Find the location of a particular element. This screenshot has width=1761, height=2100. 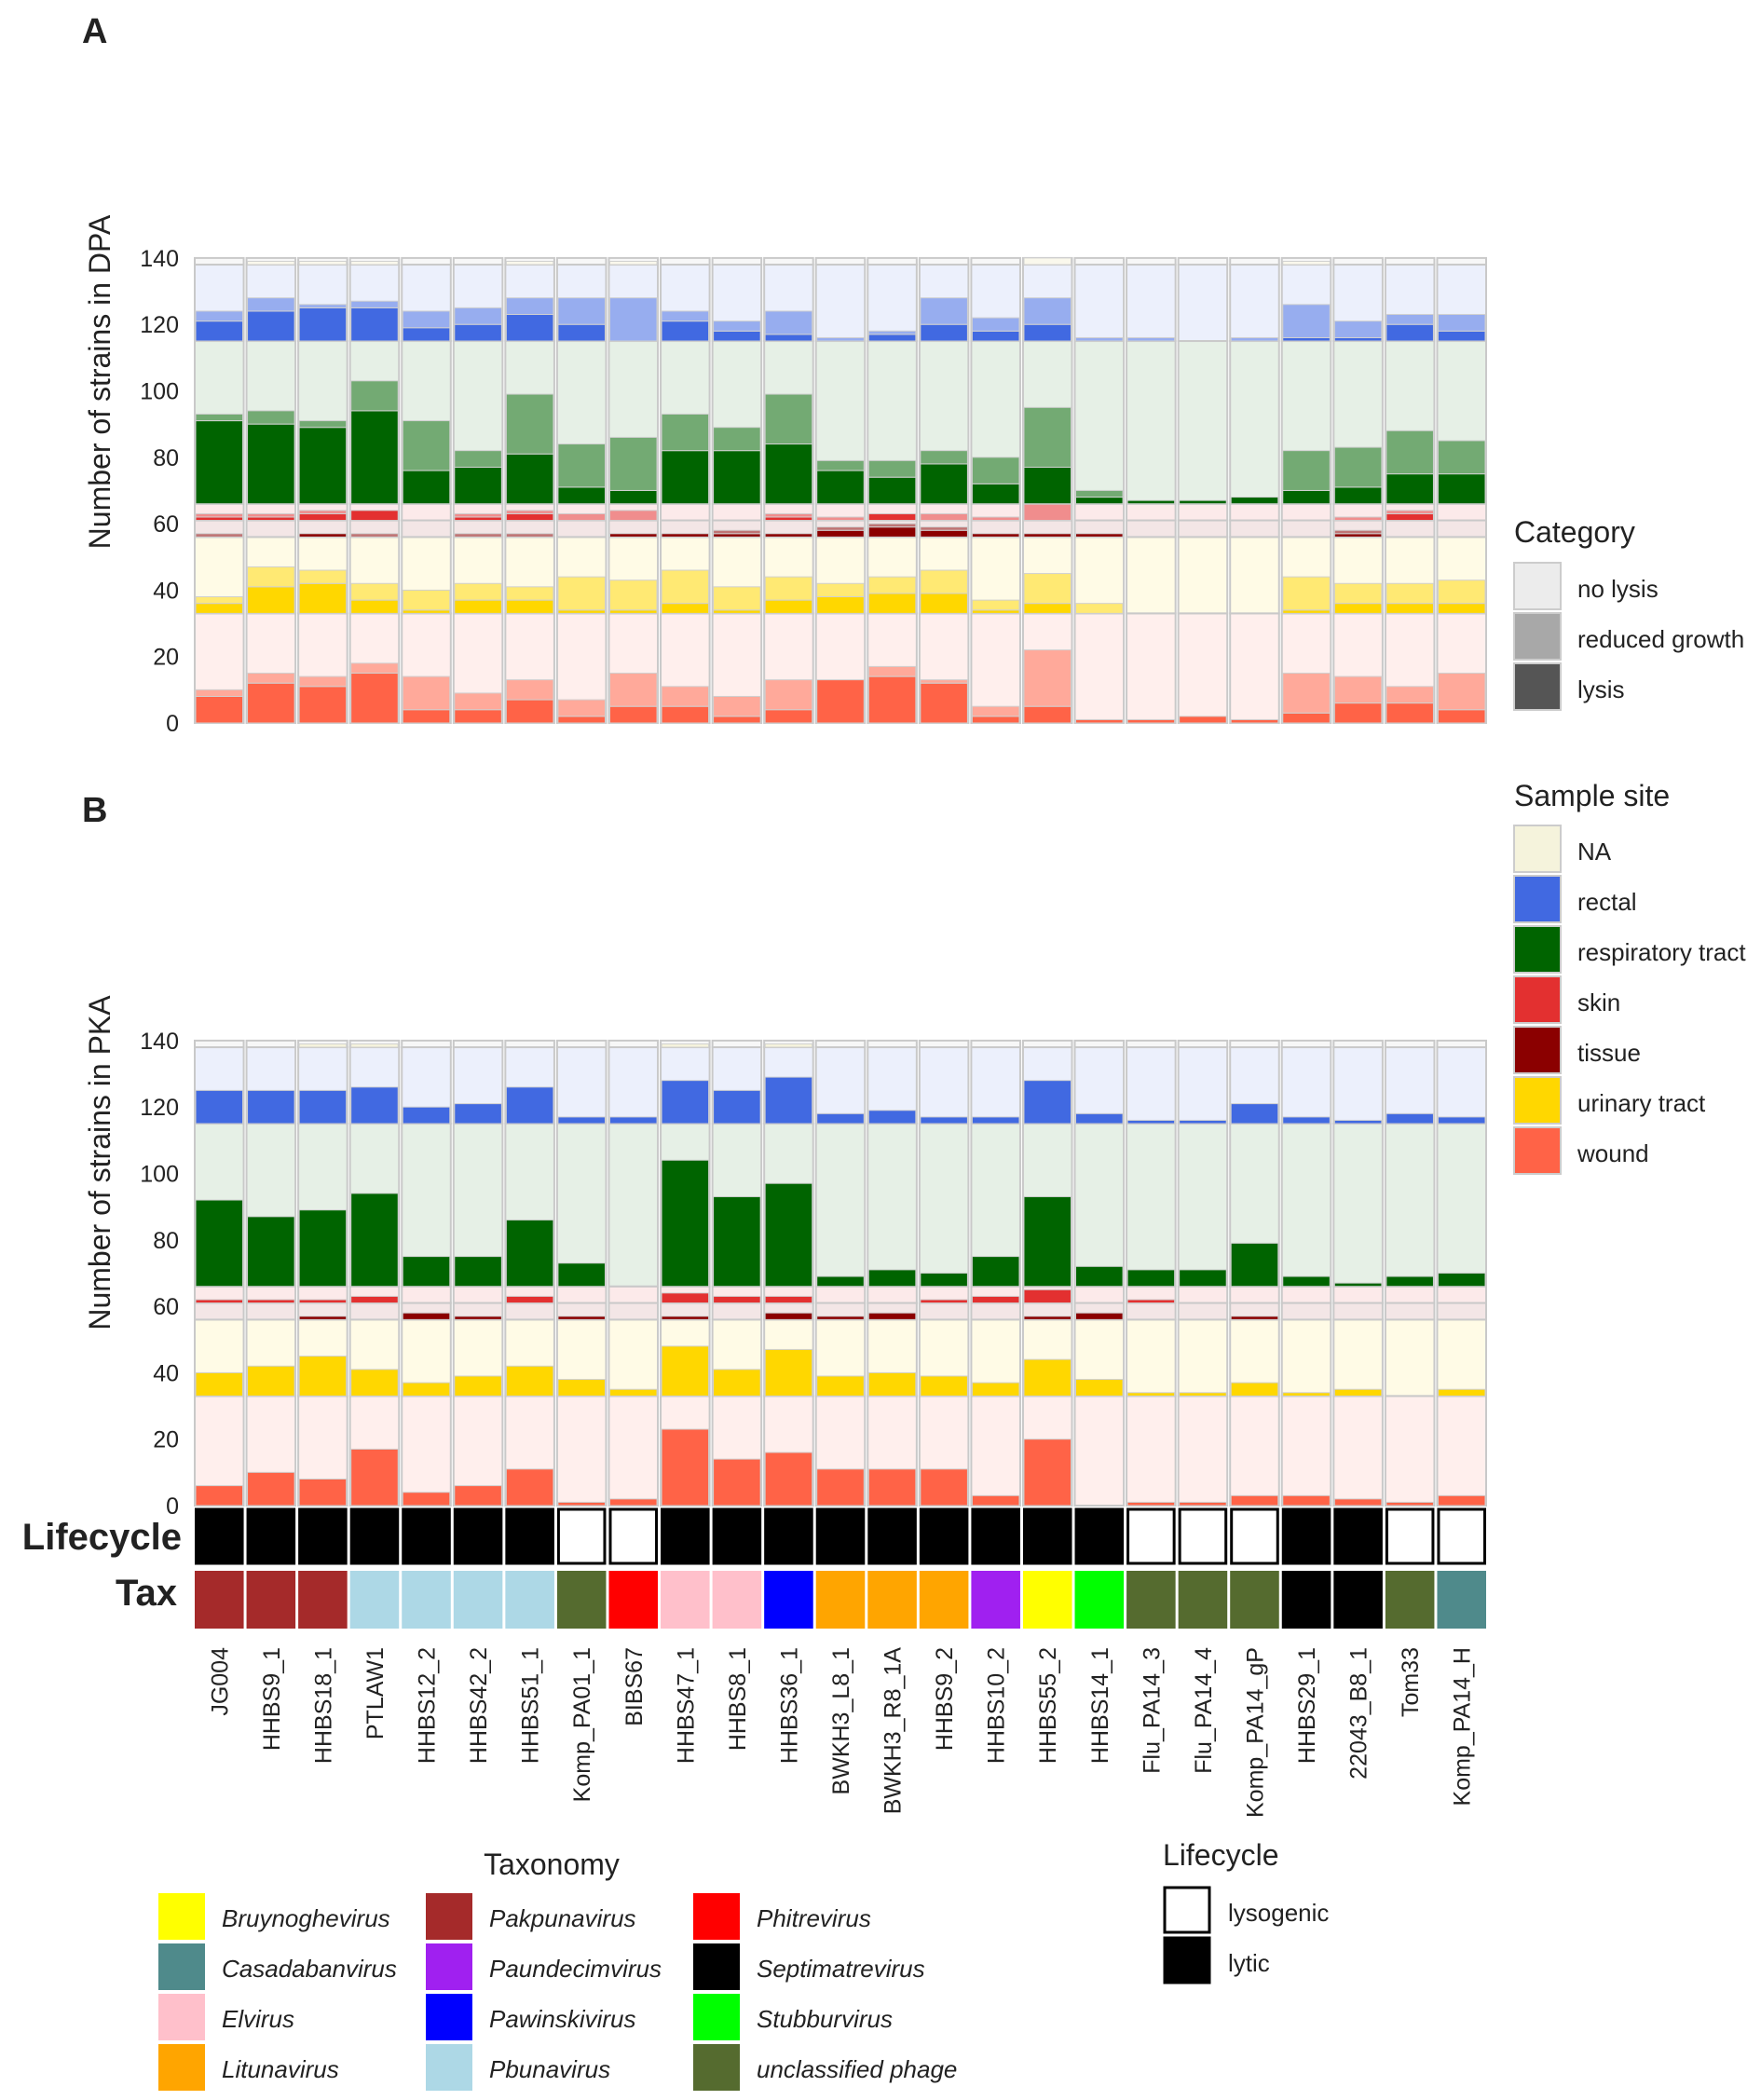

legend-tax-stubburvirus: Stubburvirus is located at coordinates (793, 2017).